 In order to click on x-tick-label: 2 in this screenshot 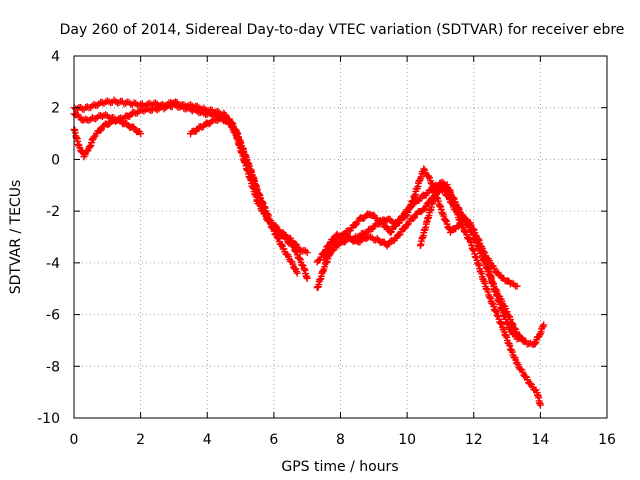, I will do `click(140, 440)`.